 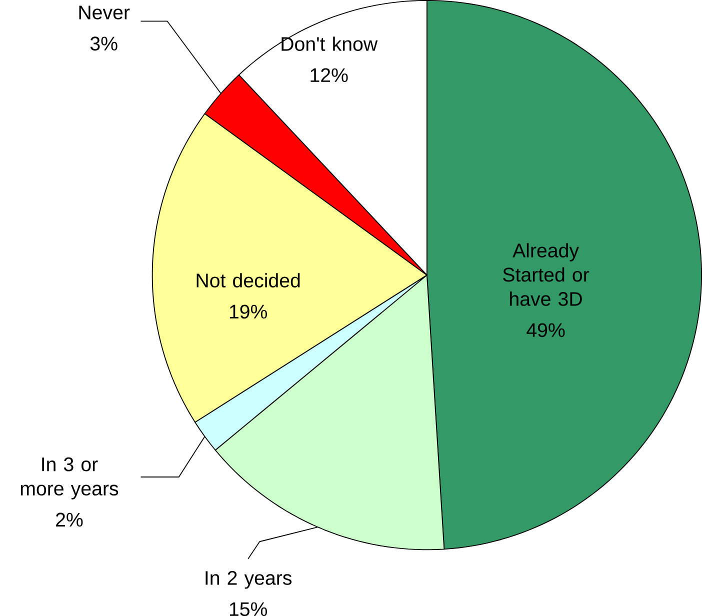 What do you see at coordinates (69, 519) in the screenshot?
I see `data-label: 2%` at bounding box center [69, 519].